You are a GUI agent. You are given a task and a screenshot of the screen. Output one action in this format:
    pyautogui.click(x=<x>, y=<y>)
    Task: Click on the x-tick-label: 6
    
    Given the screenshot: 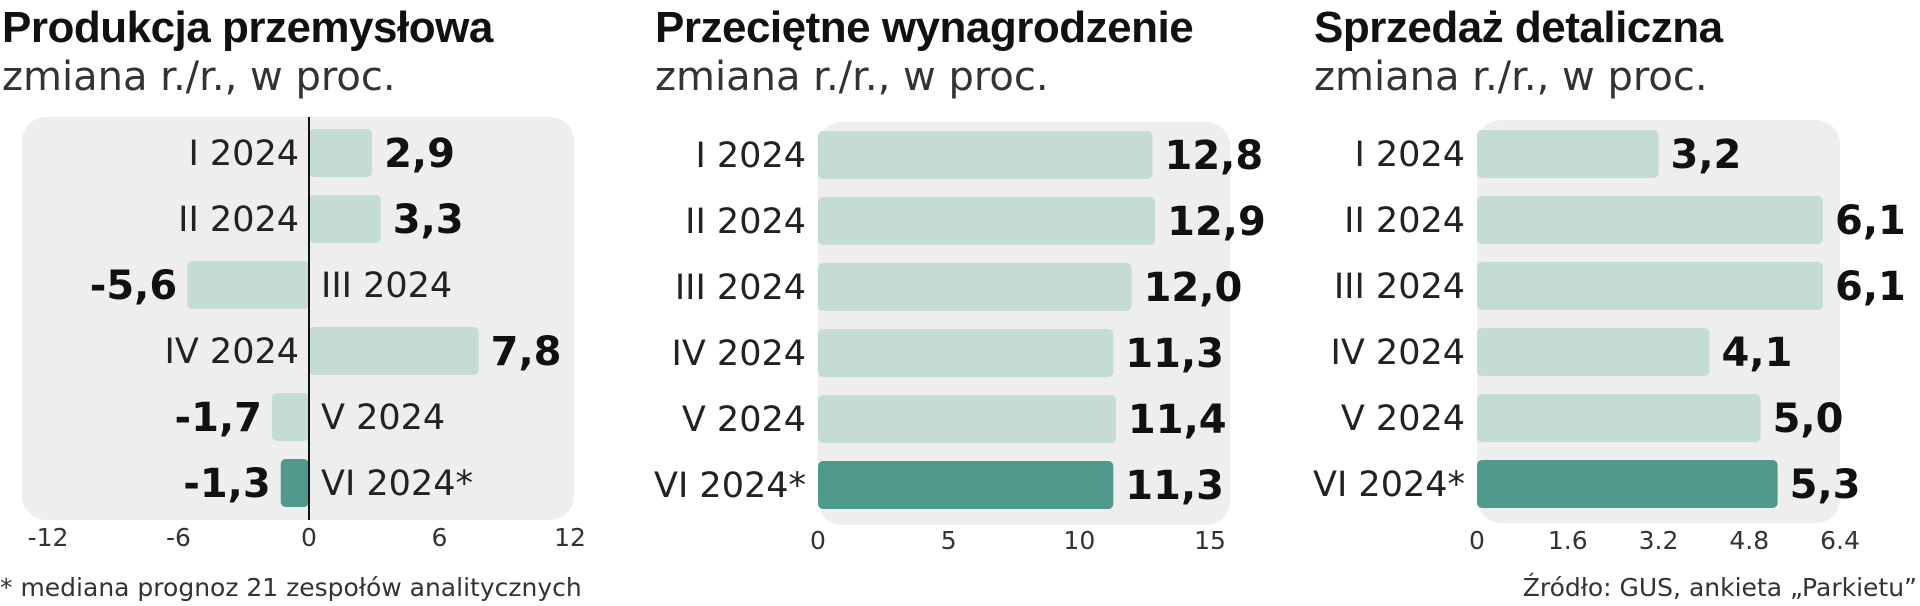 What is the action you would take?
    pyautogui.click(x=440, y=537)
    